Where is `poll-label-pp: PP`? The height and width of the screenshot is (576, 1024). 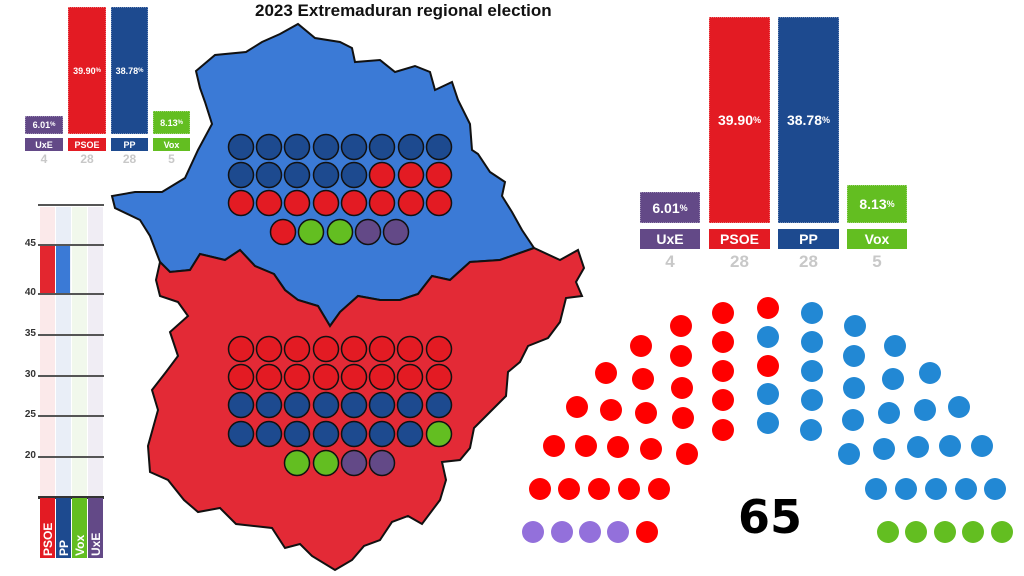
poll-label-pp: PP is located at coordinates (63, 528).